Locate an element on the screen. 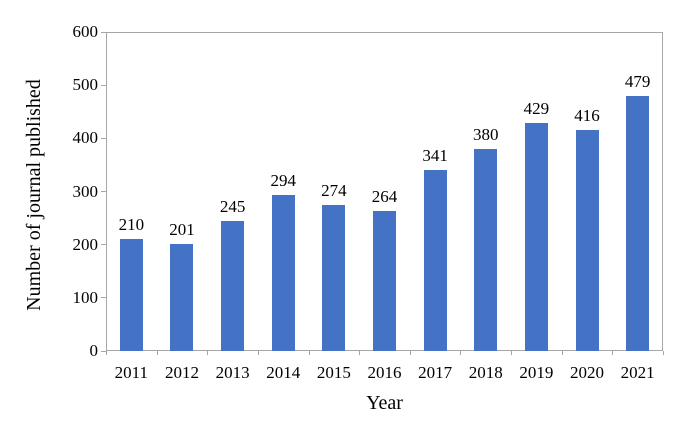 The width and height of the screenshot is (683, 434). x-axis-title: Year is located at coordinates (384, 403).